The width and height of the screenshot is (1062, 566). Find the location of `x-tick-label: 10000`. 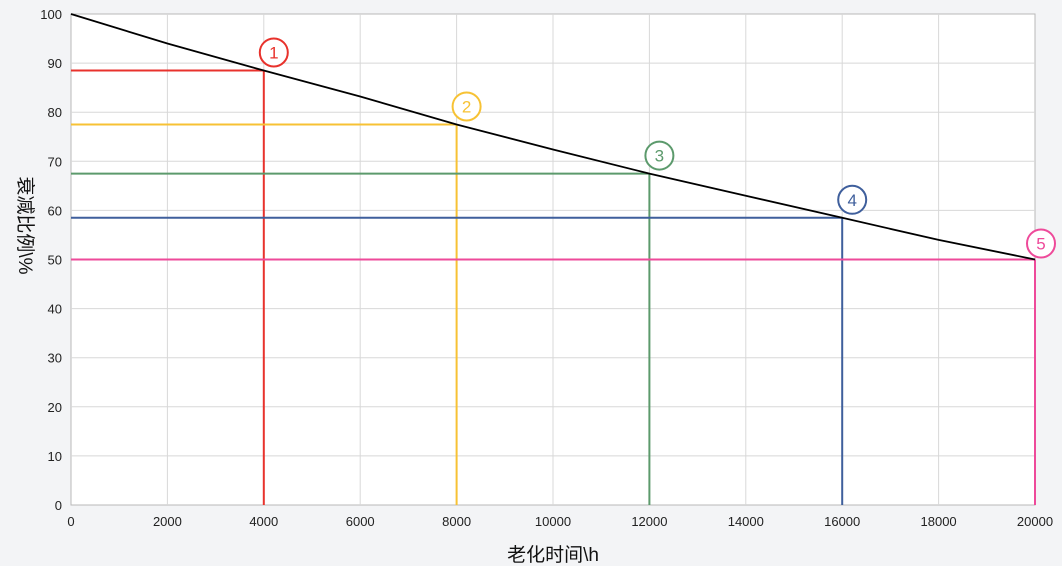

x-tick-label: 10000 is located at coordinates (553, 521).